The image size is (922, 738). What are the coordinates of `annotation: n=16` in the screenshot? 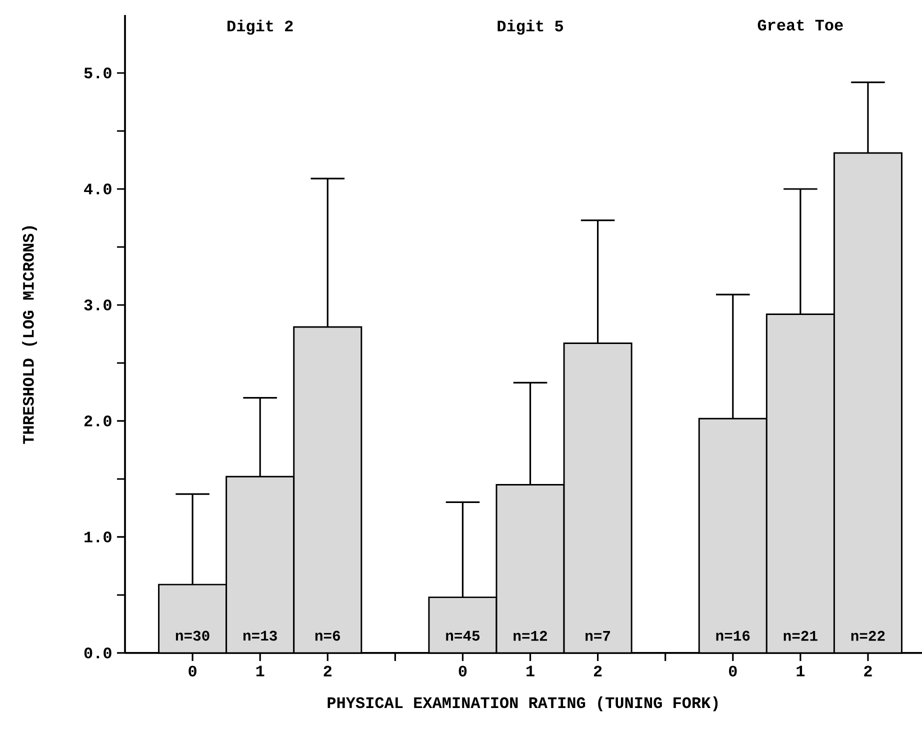 It's located at (733, 635).